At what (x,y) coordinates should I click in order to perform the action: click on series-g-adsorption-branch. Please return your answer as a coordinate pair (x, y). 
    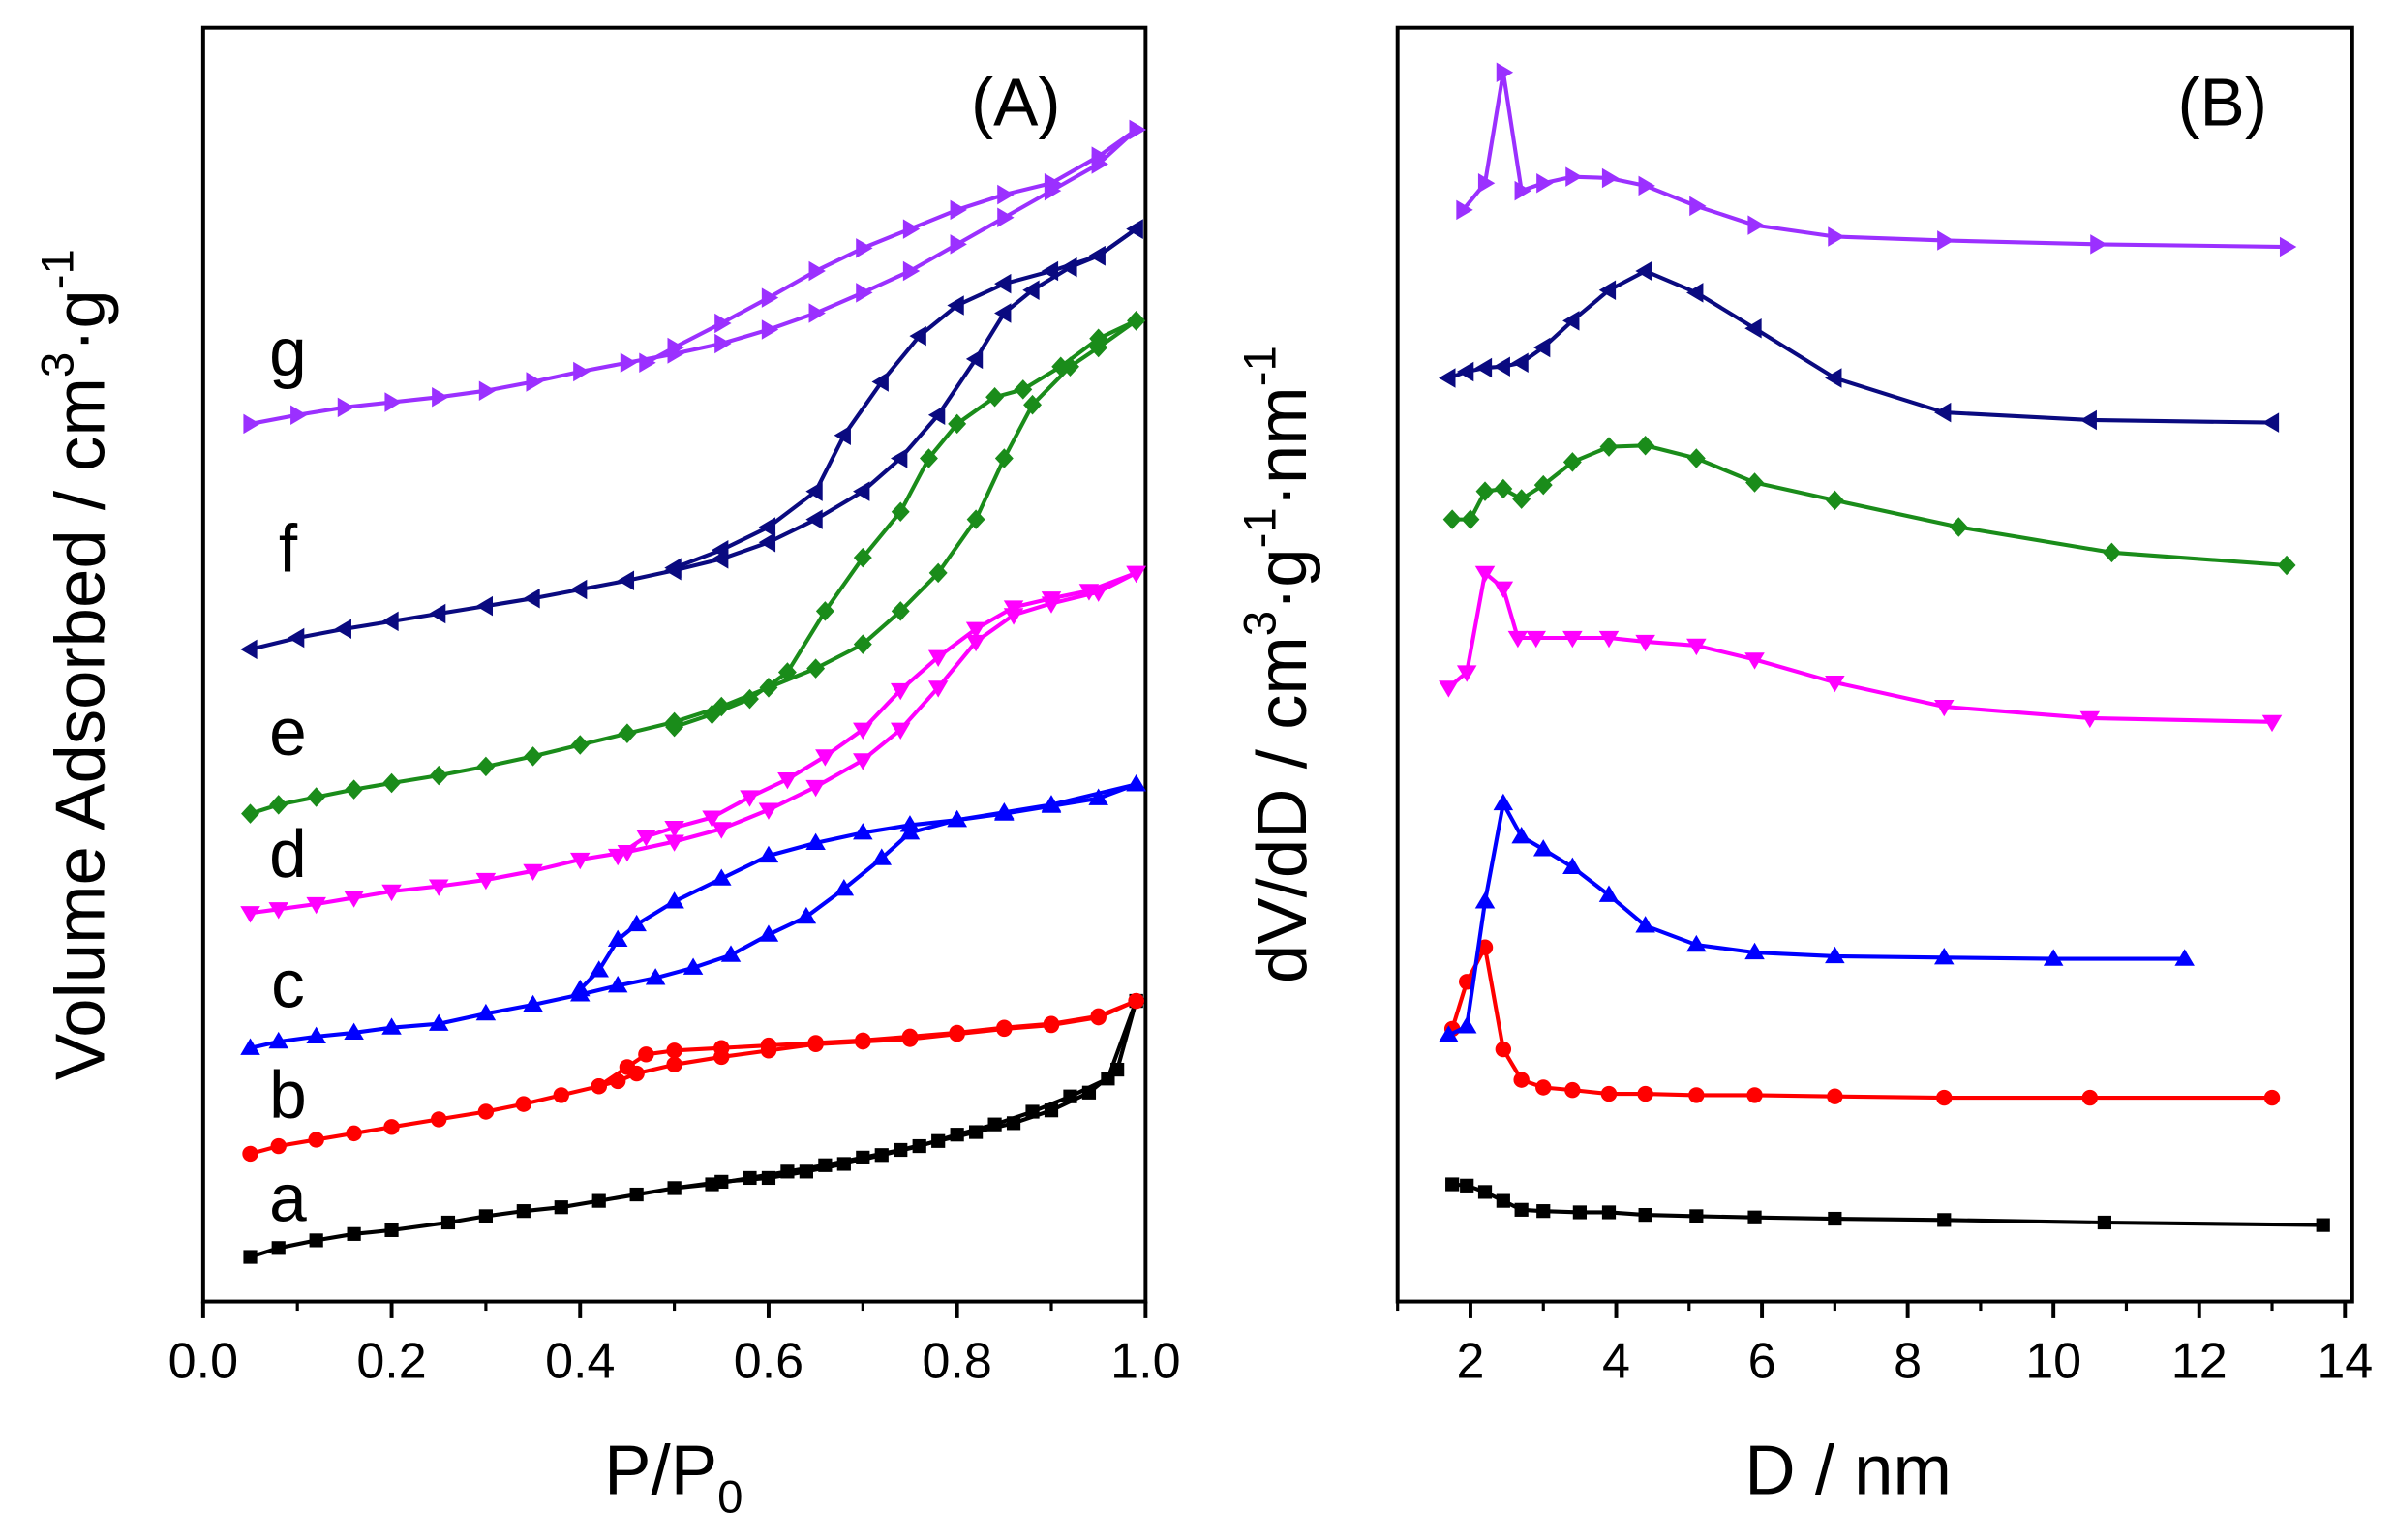
    Looking at the image, I should click on (694, 277).